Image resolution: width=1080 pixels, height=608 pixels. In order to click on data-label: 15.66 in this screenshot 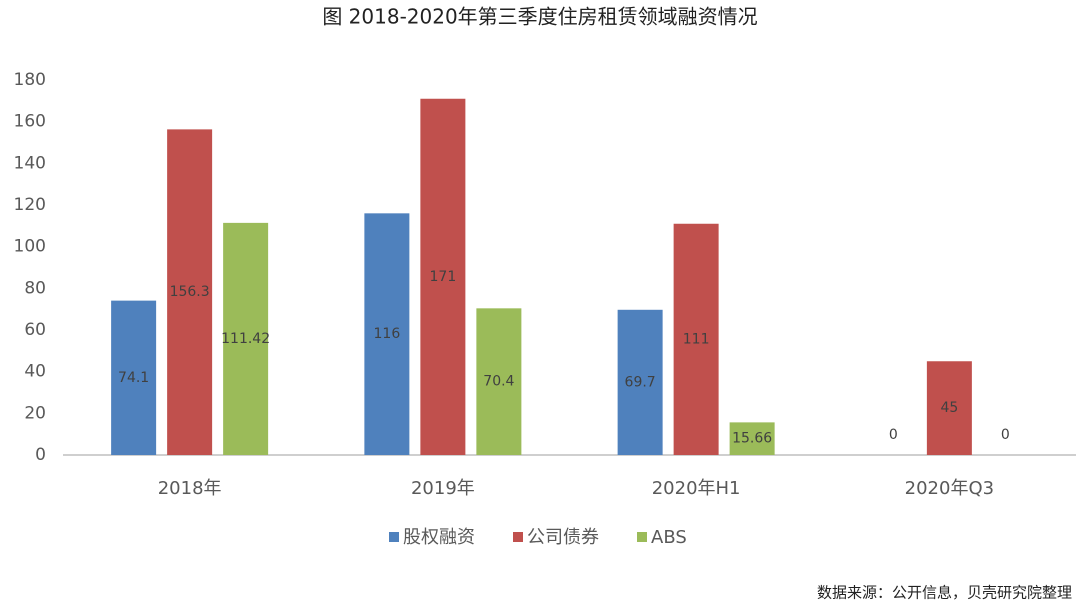, I will do `click(752, 439)`.